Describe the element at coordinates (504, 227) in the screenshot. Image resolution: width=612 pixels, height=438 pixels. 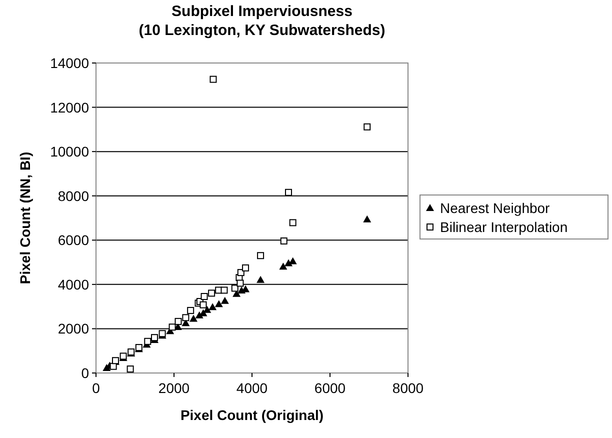
I see `legend-label: Bilinear Interpolation` at that location.